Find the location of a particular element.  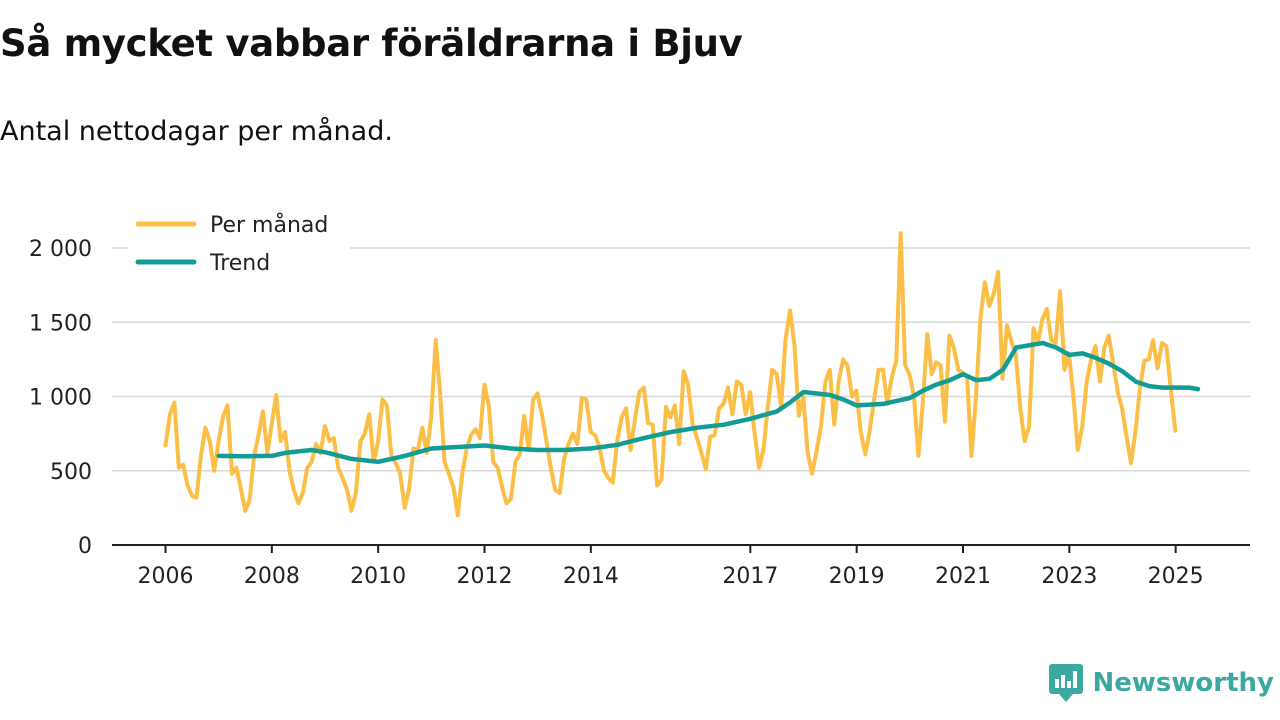

legend-background is located at coordinates (239, 244).